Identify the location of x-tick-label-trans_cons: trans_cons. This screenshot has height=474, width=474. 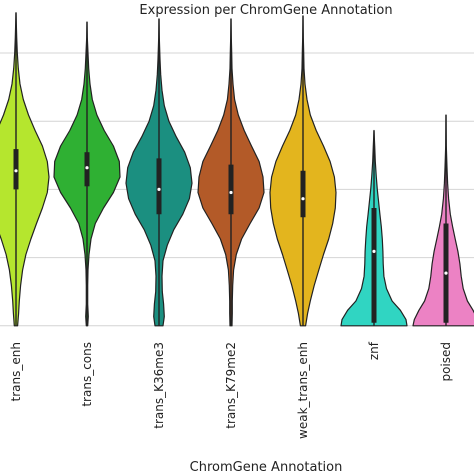
(87, 374).